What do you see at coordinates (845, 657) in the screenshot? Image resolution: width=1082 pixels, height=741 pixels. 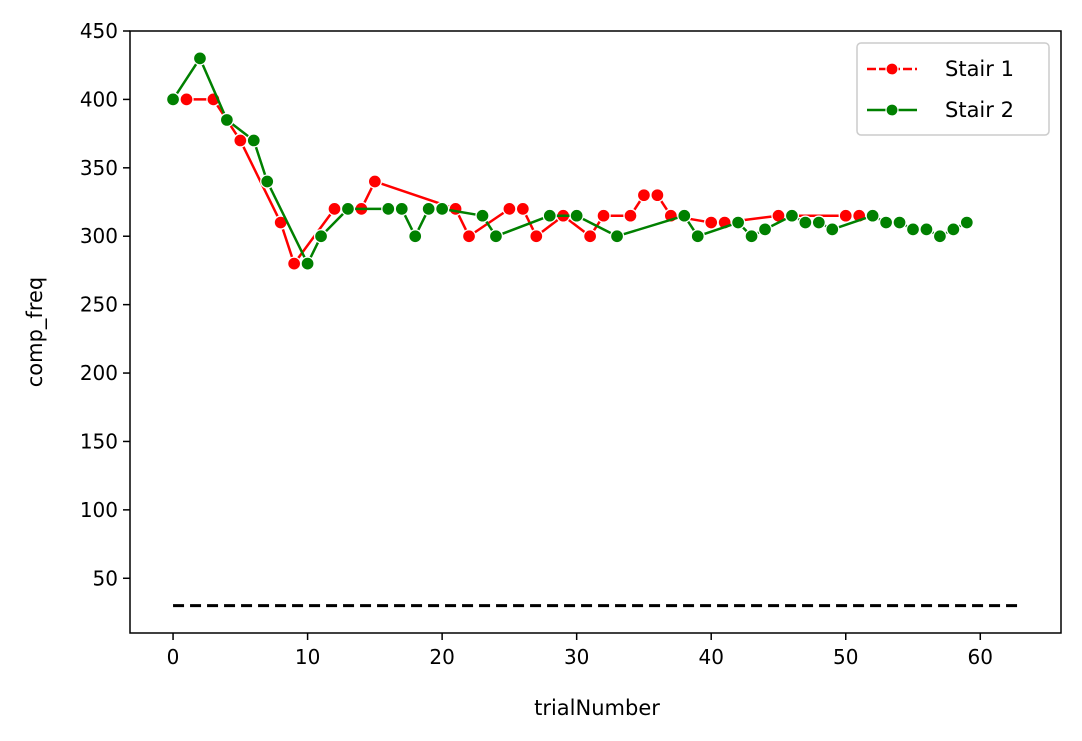 I see `x-tick-label: 50` at bounding box center [845, 657].